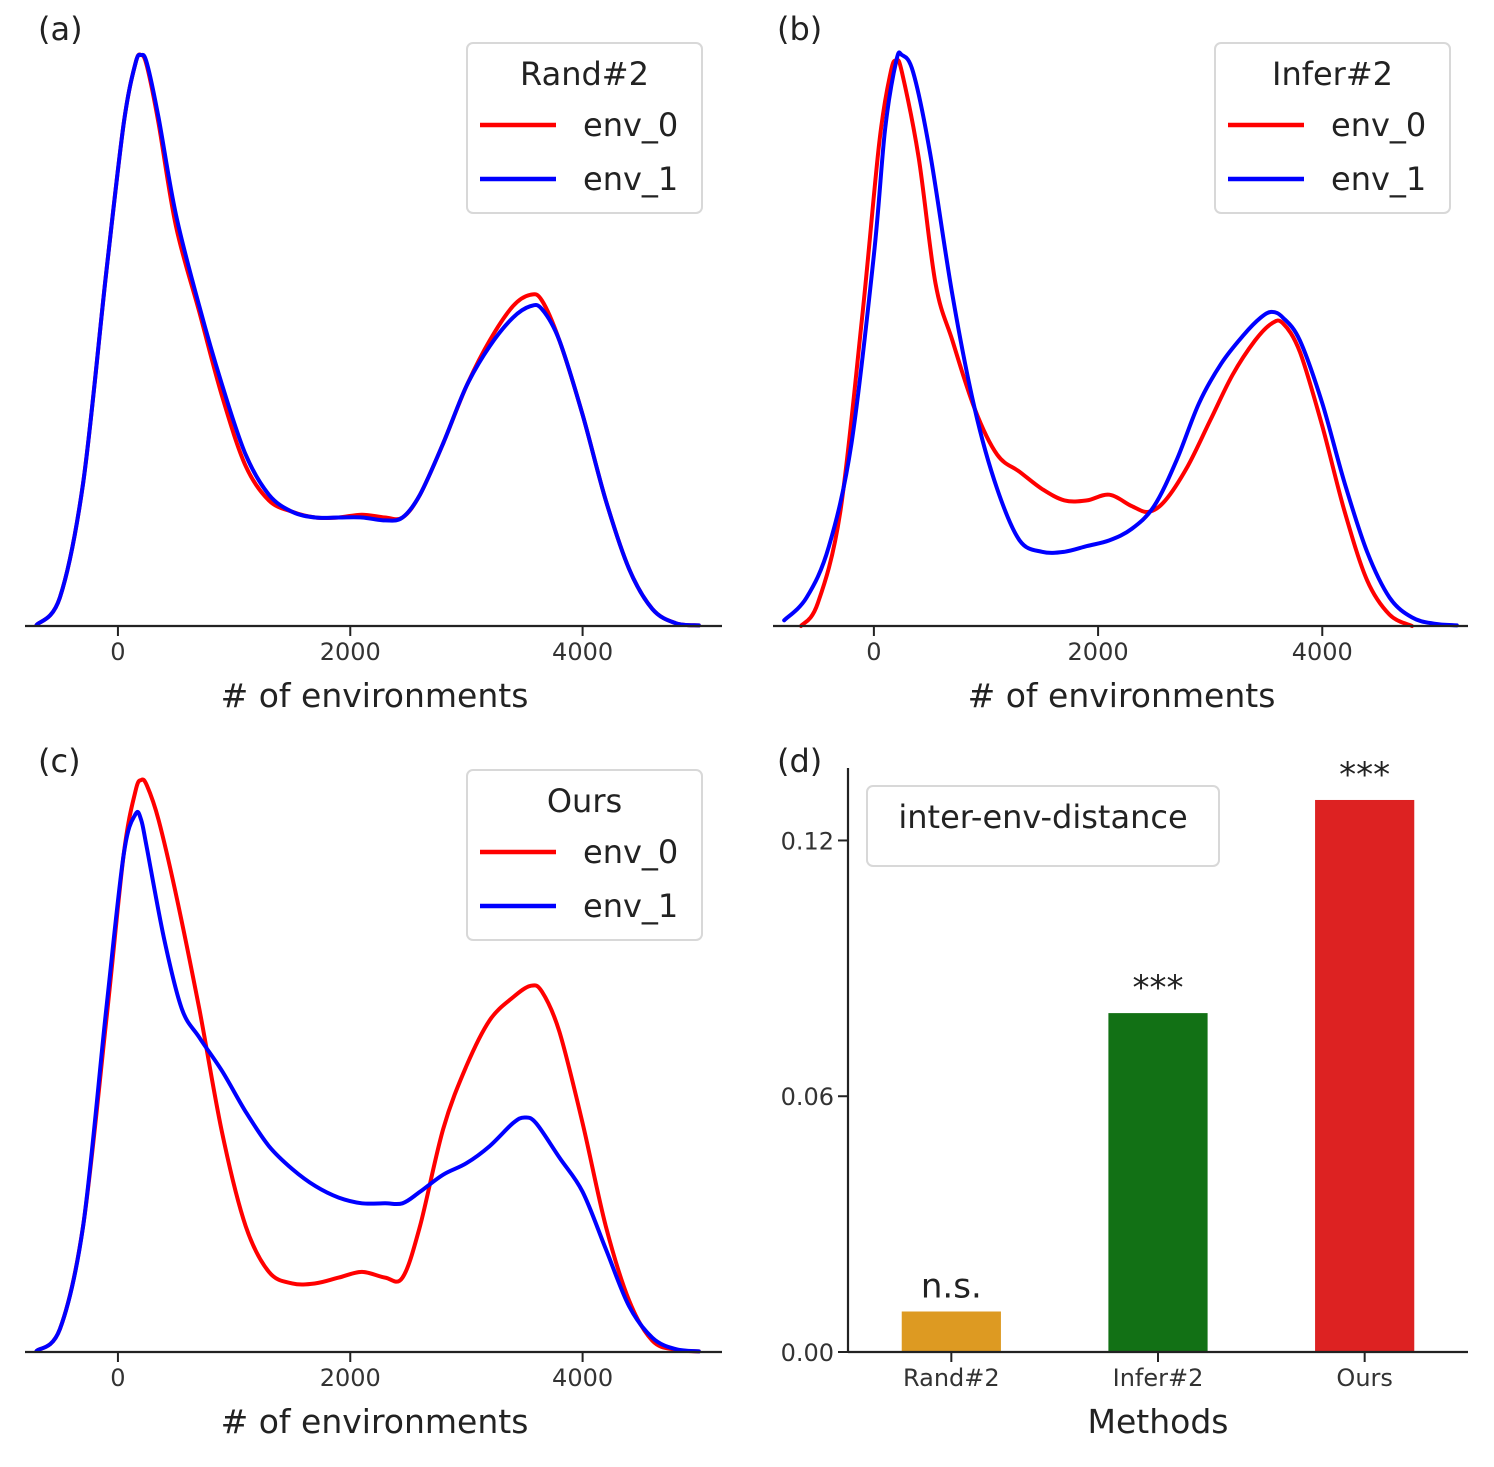  What do you see at coordinates (1364, 1378) in the screenshot?
I see `x-tick-label: Ours` at bounding box center [1364, 1378].